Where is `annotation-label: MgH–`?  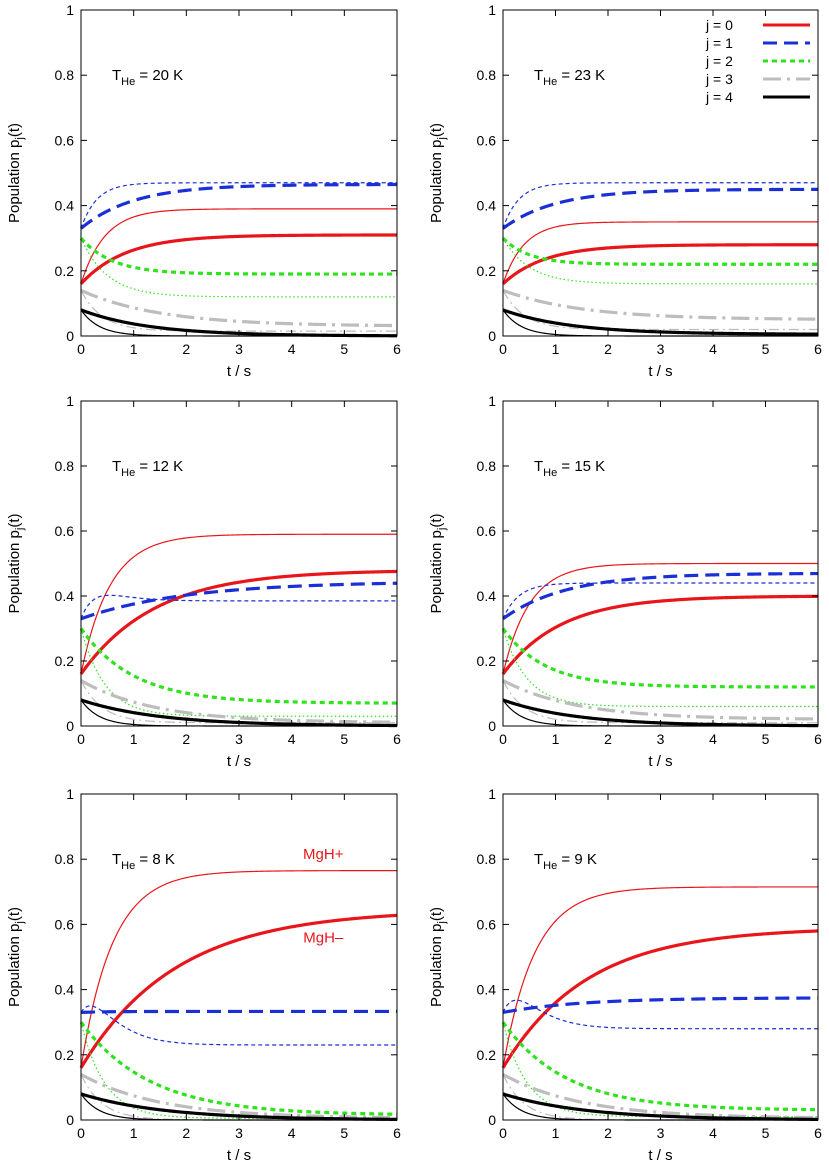 annotation-label: MgH– is located at coordinates (323, 937).